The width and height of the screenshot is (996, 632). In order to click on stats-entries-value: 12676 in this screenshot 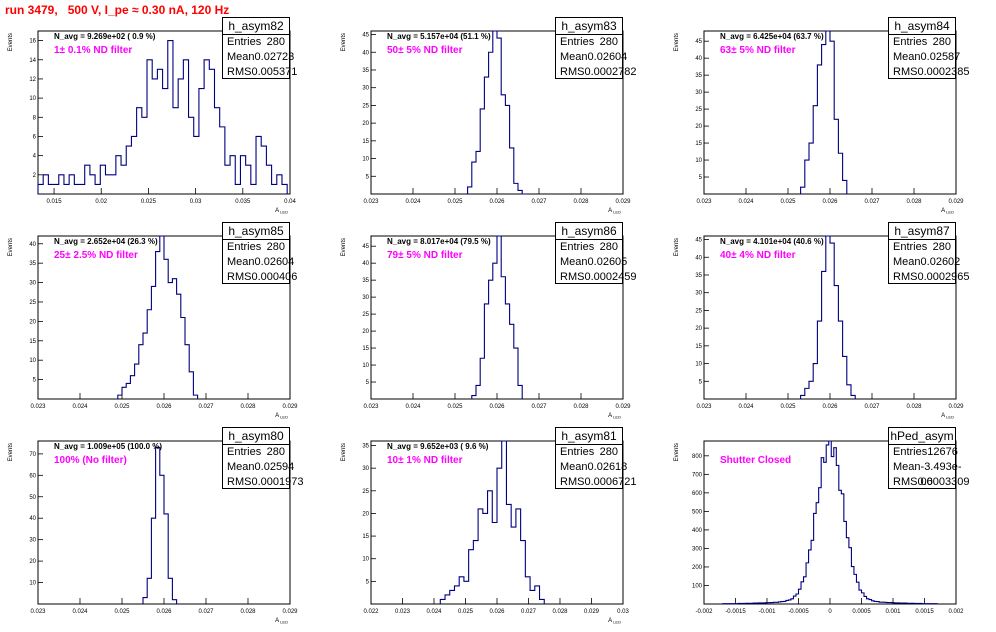, I will do `click(942, 452)`.